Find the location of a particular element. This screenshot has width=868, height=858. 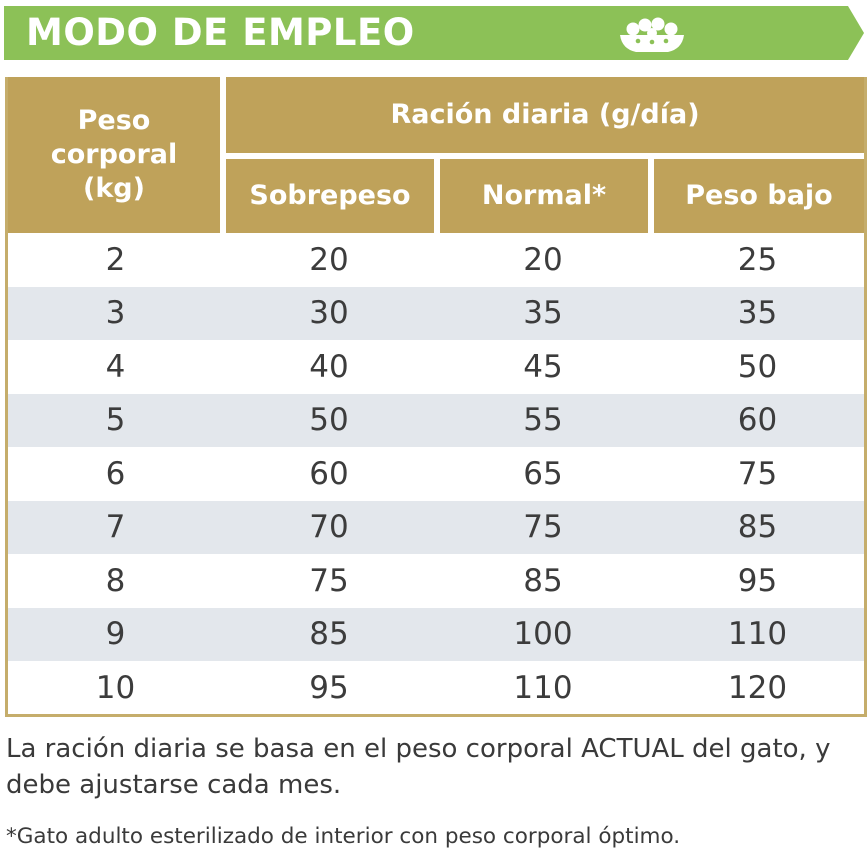

cell-peso-bajo: 85 is located at coordinates (757, 527).